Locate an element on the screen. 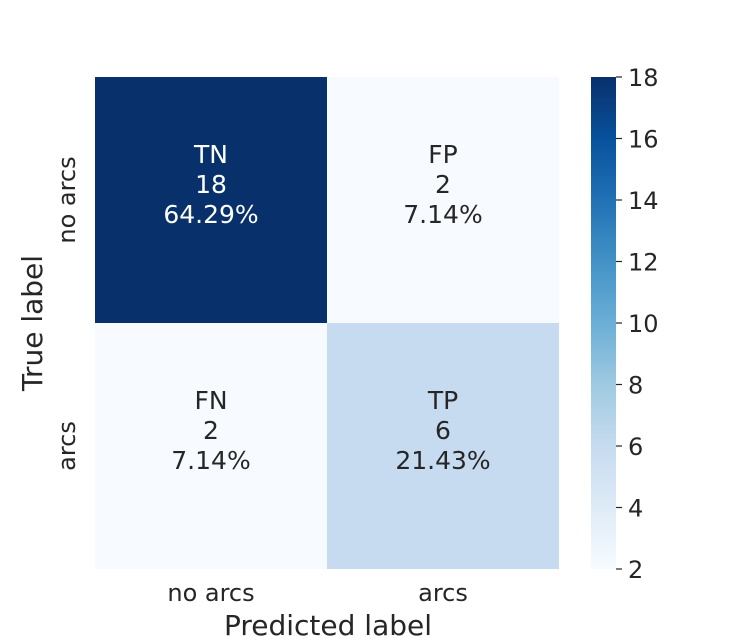 The image size is (754, 639). colorbar-tick-label: 12 is located at coordinates (643, 263).